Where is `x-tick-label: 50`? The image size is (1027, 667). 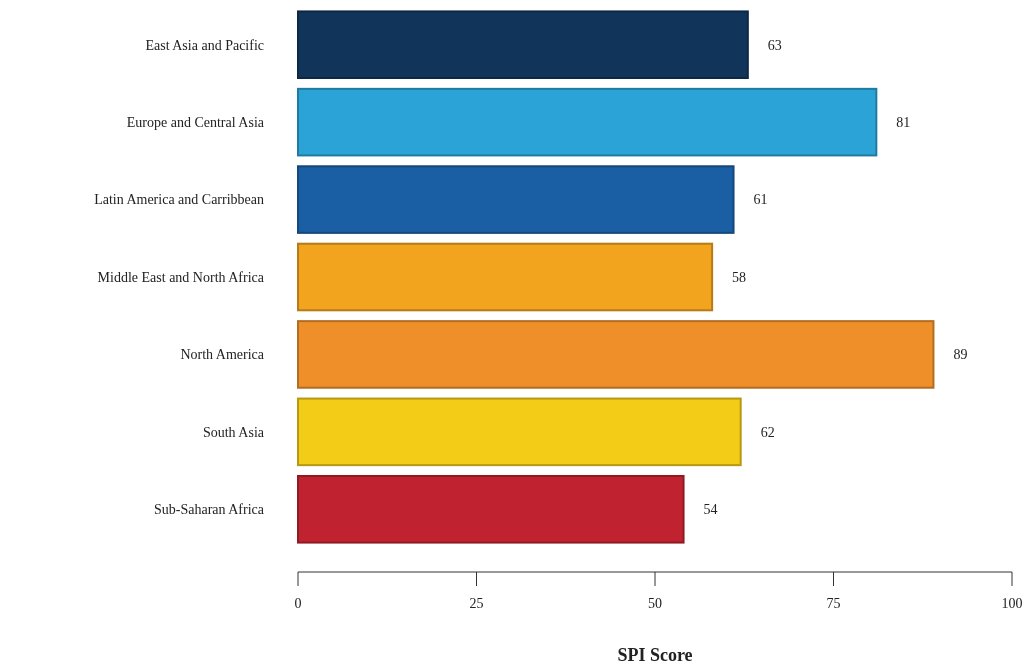
x-tick-label: 50 is located at coordinates (655, 603).